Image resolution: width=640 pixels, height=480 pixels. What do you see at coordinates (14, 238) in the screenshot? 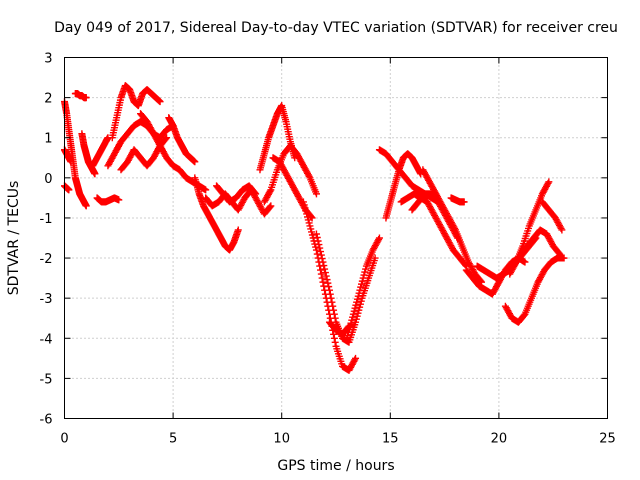
I see `y-axis-label: SDTVAR / TECUs` at bounding box center [14, 238].